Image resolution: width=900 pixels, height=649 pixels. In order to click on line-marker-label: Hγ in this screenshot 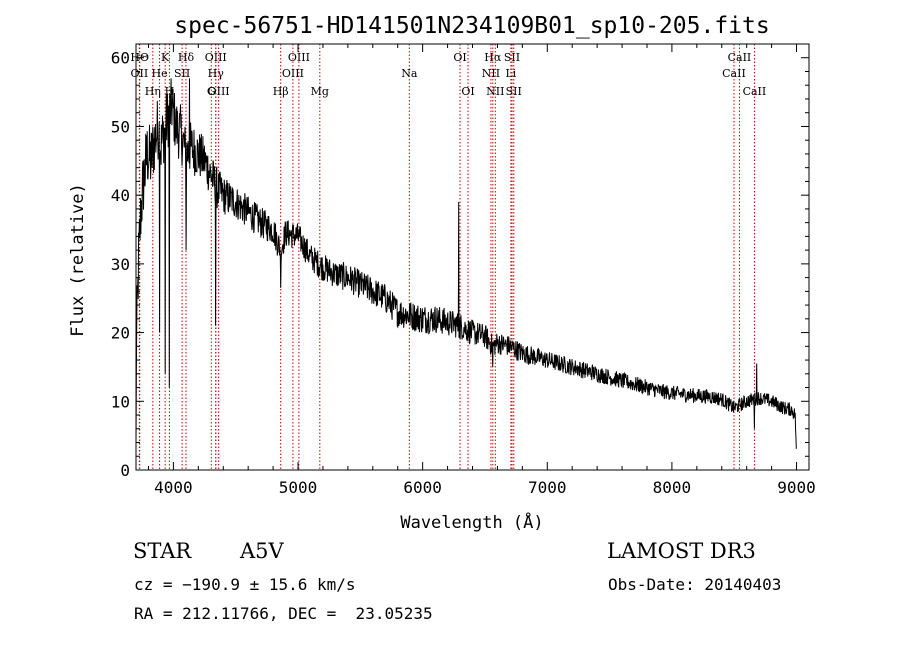, I will do `click(216, 73)`.